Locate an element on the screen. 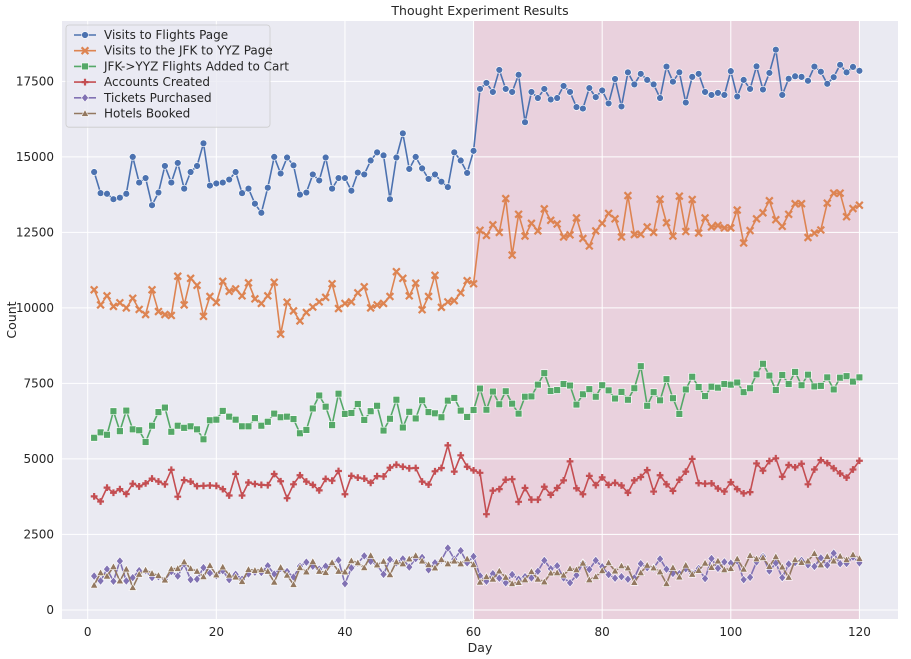  legend-box is located at coordinates (168, 76).